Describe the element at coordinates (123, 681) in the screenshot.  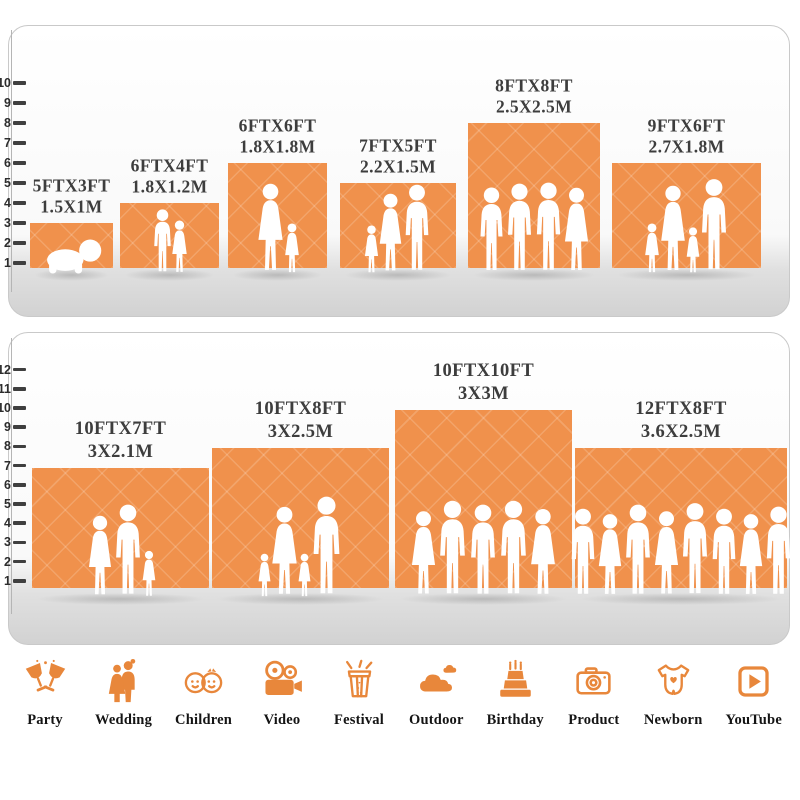
I see `wedding-icon` at that location.